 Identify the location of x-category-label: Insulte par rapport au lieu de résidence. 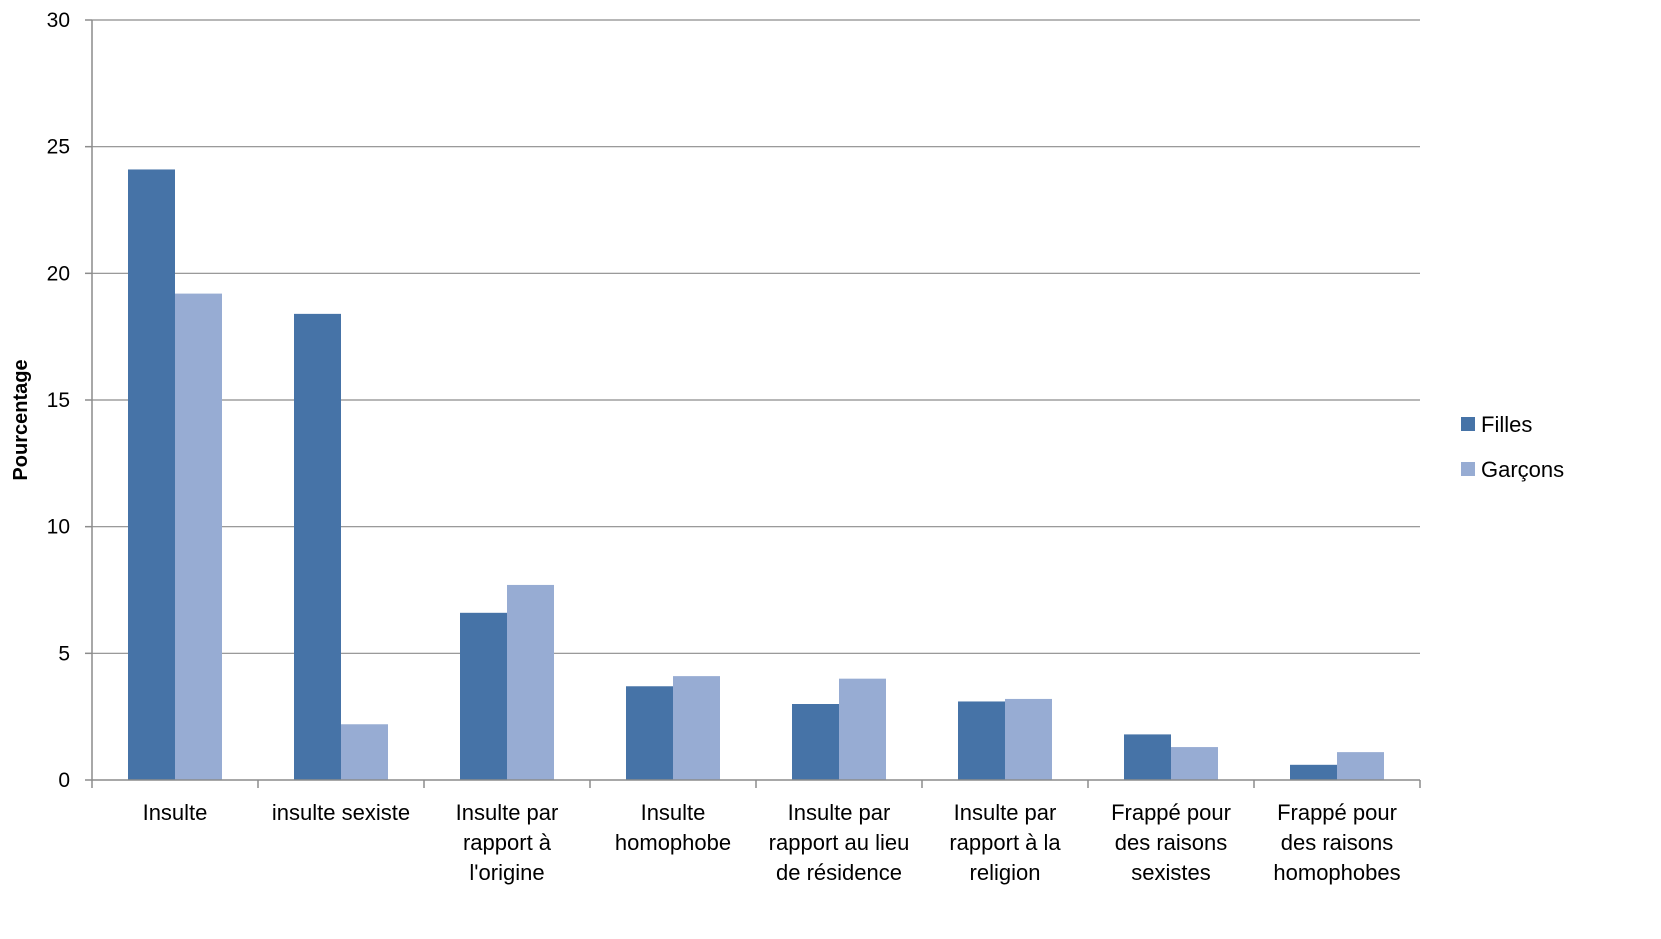
(839, 842).